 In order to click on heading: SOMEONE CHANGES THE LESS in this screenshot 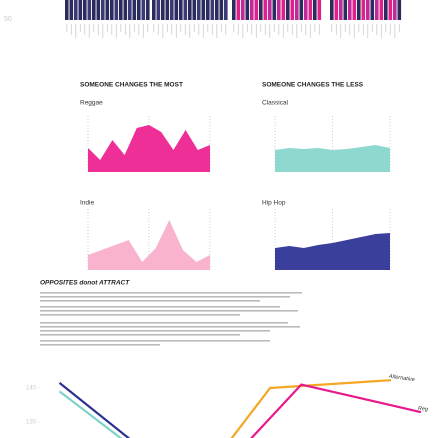, I will do `click(313, 85)`.